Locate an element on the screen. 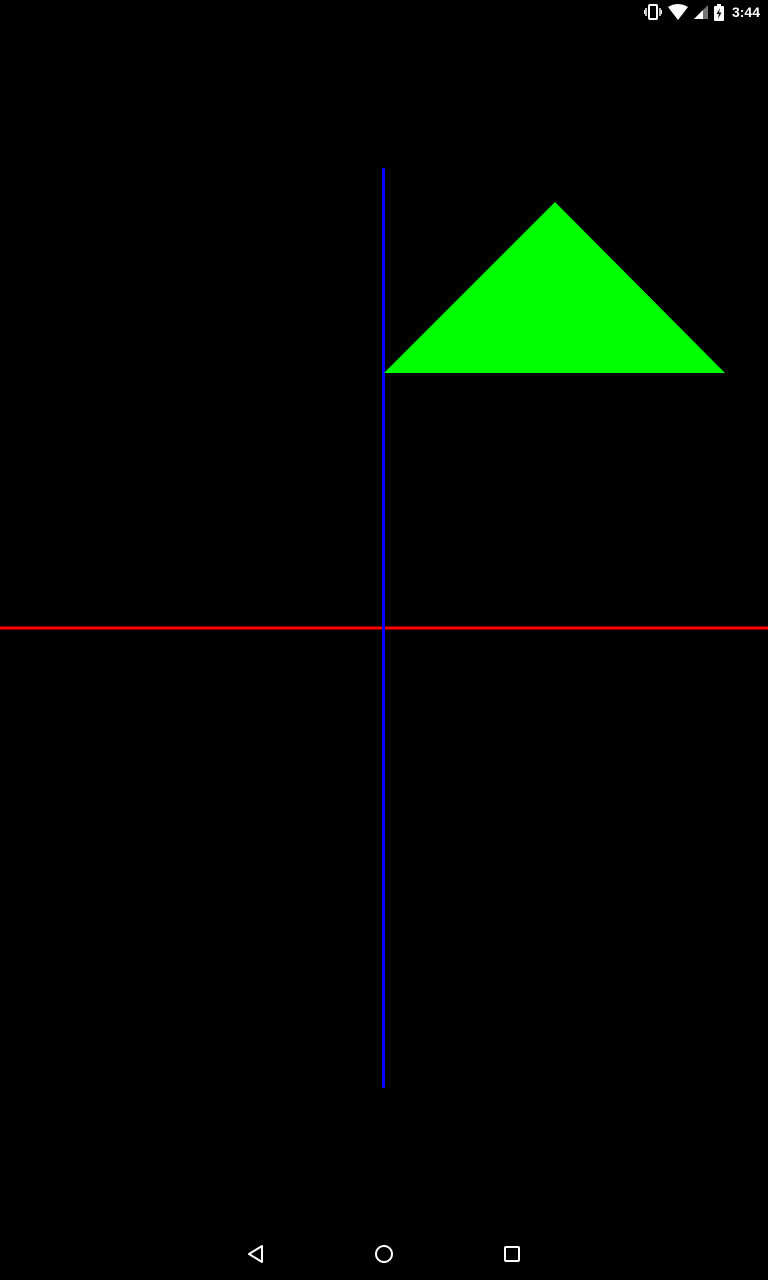  recents-button is located at coordinates (512, 1256).